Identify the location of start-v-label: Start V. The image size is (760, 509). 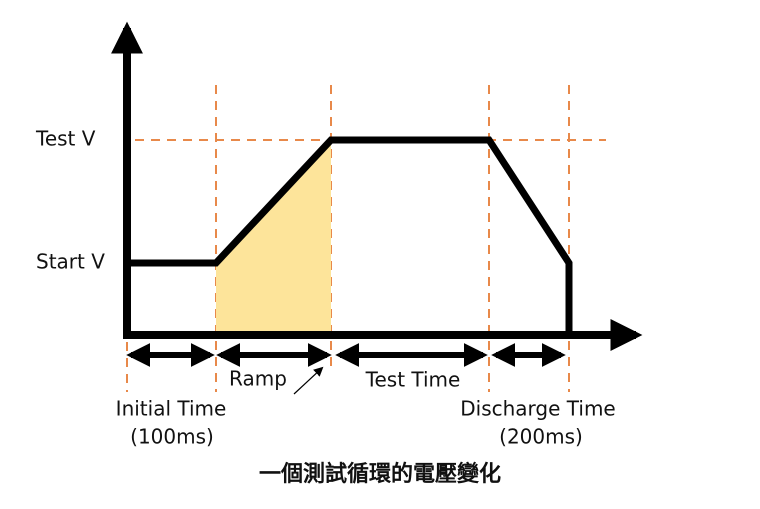
(70, 262).